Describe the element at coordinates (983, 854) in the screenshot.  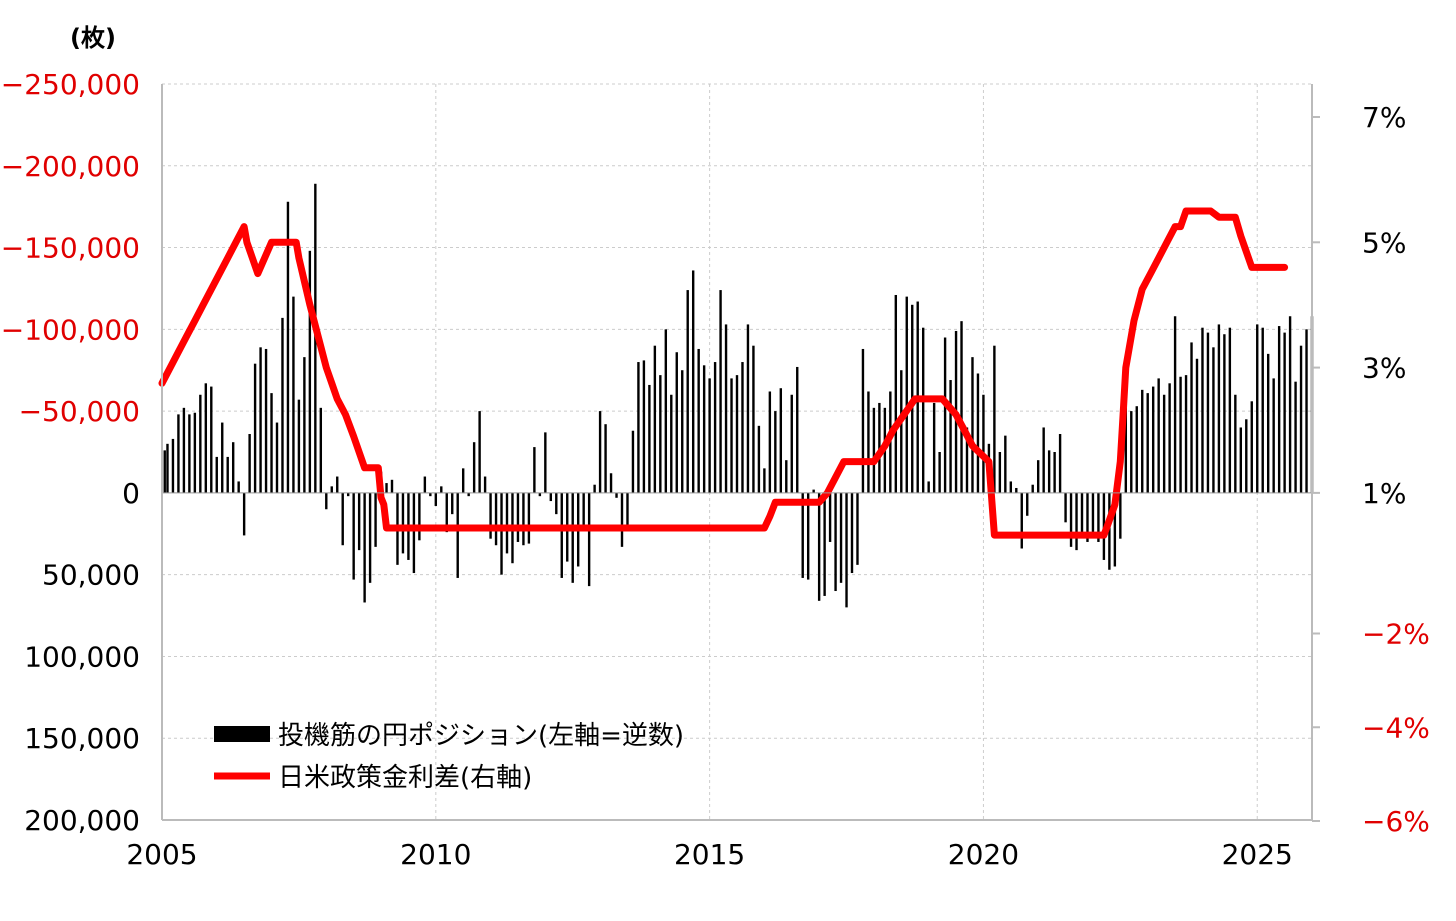
I see `x-tick-label: 2020` at that location.